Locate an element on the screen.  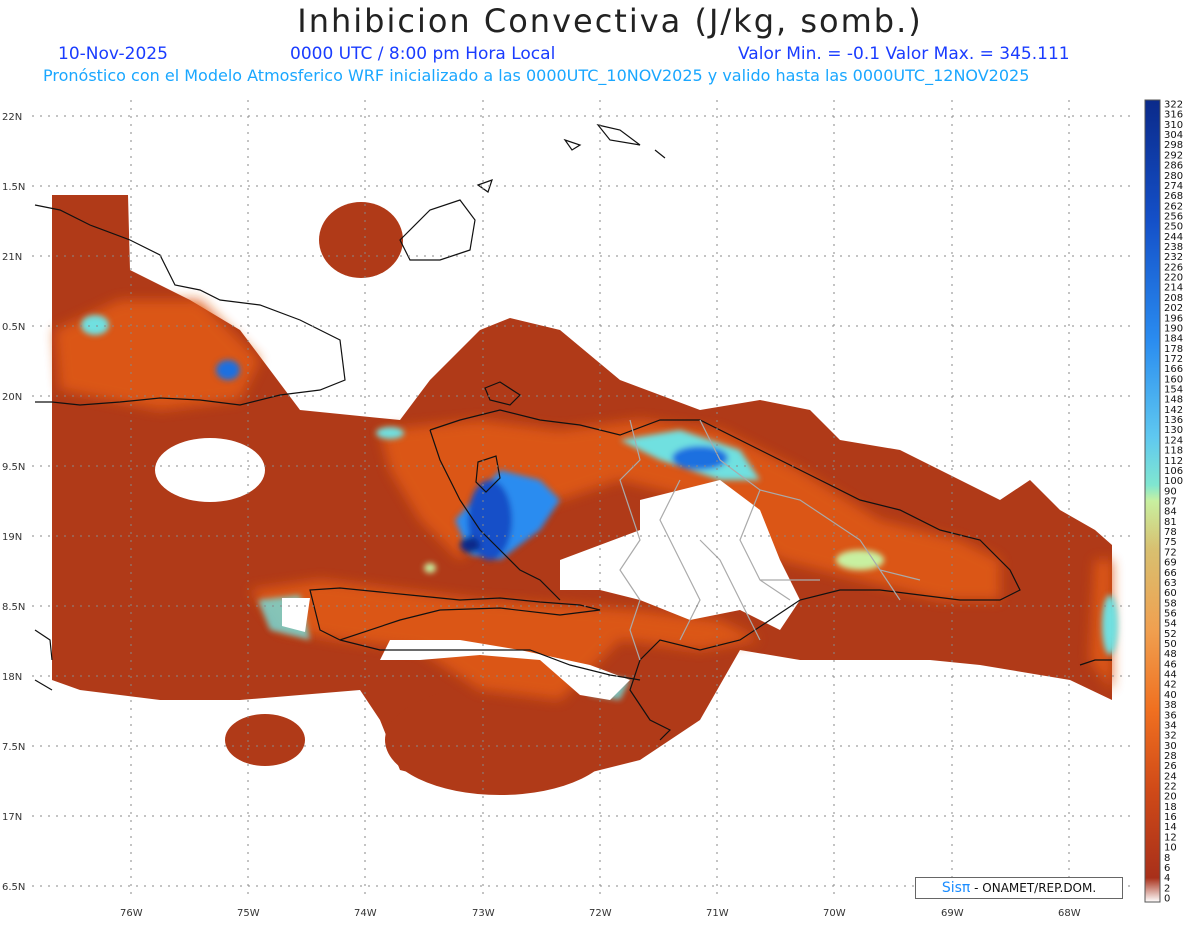
lat-label: 18N is located at coordinates (12, 677).